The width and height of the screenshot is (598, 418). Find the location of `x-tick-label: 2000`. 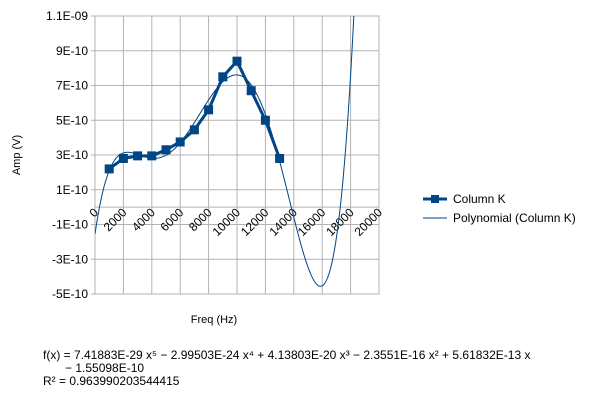

x-tick-label: 2000 is located at coordinates (115, 219).